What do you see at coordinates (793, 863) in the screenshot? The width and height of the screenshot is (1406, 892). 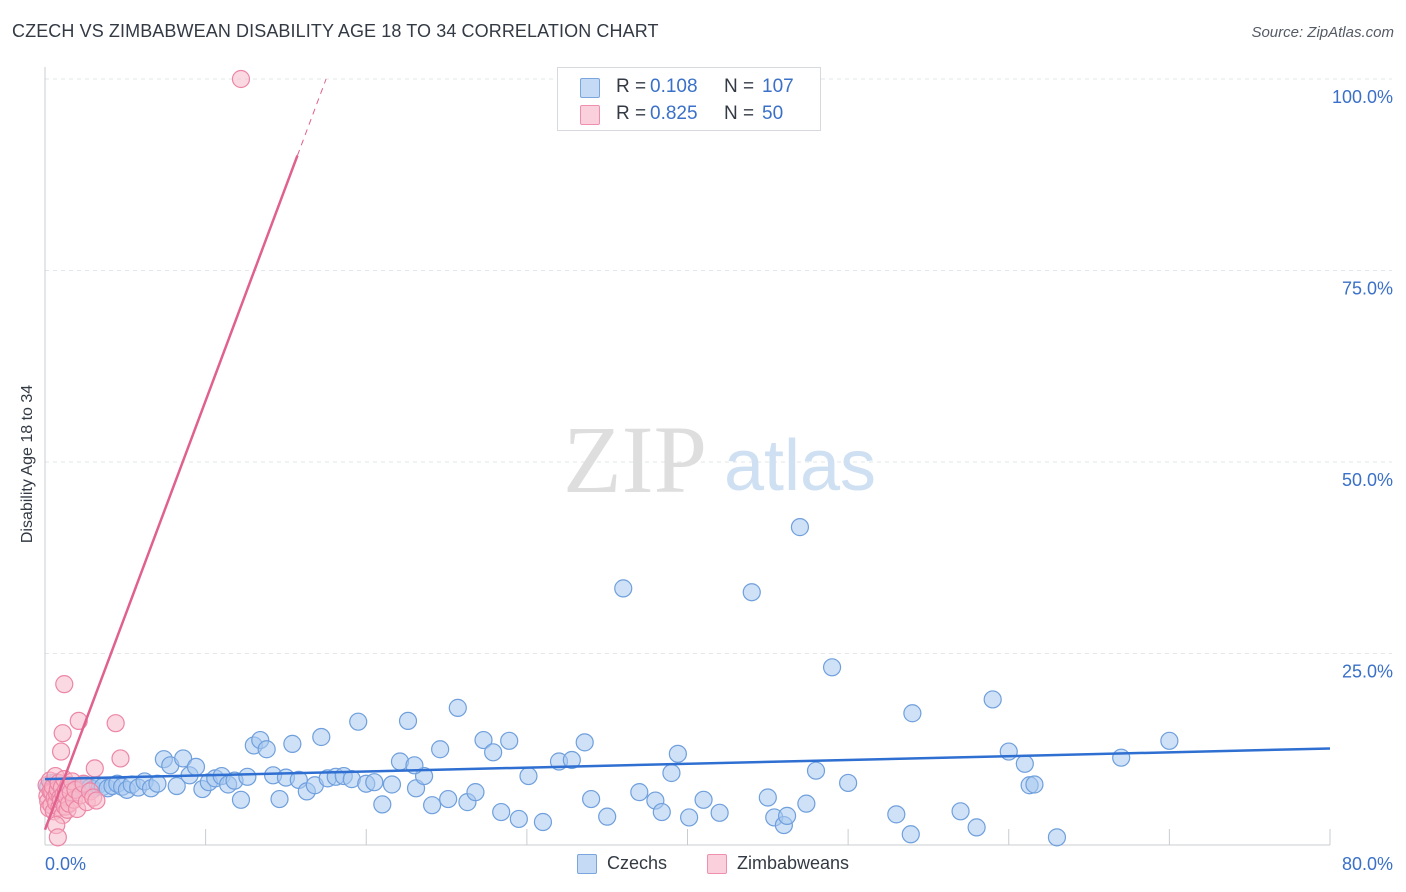 I see `series-name-zimbabweans: Zimbabweans` at bounding box center [793, 863].